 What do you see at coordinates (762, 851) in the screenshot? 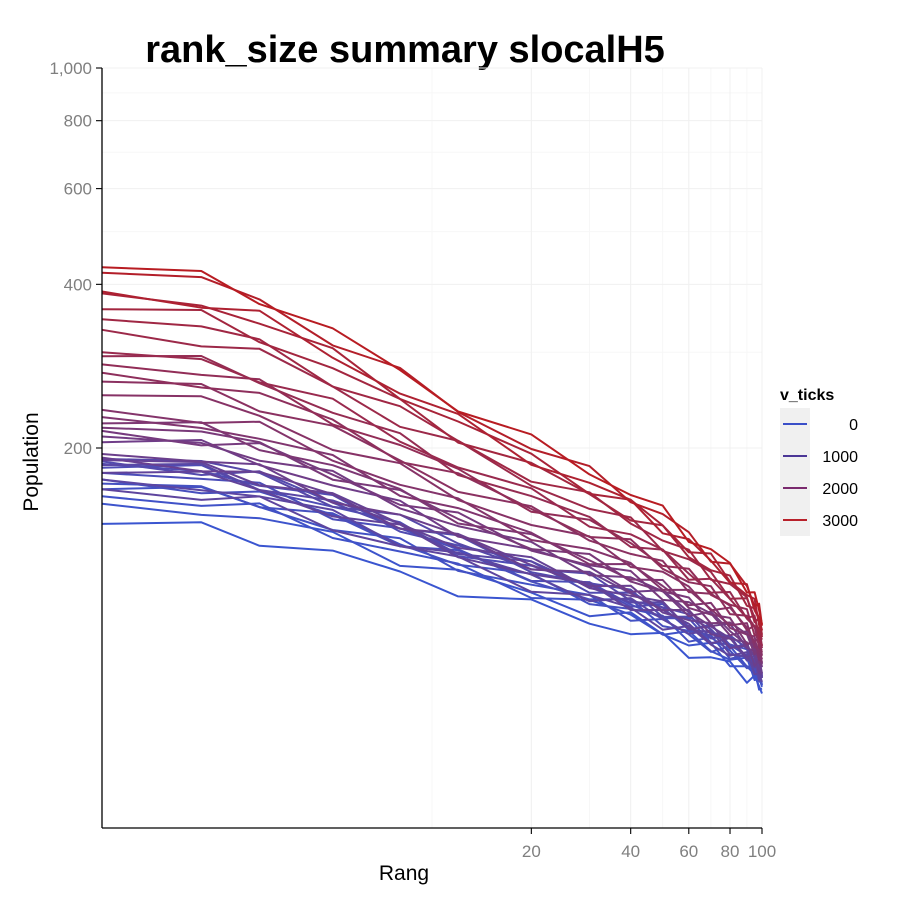
I see `x-tick-label: 100` at bounding box center [762, 851].